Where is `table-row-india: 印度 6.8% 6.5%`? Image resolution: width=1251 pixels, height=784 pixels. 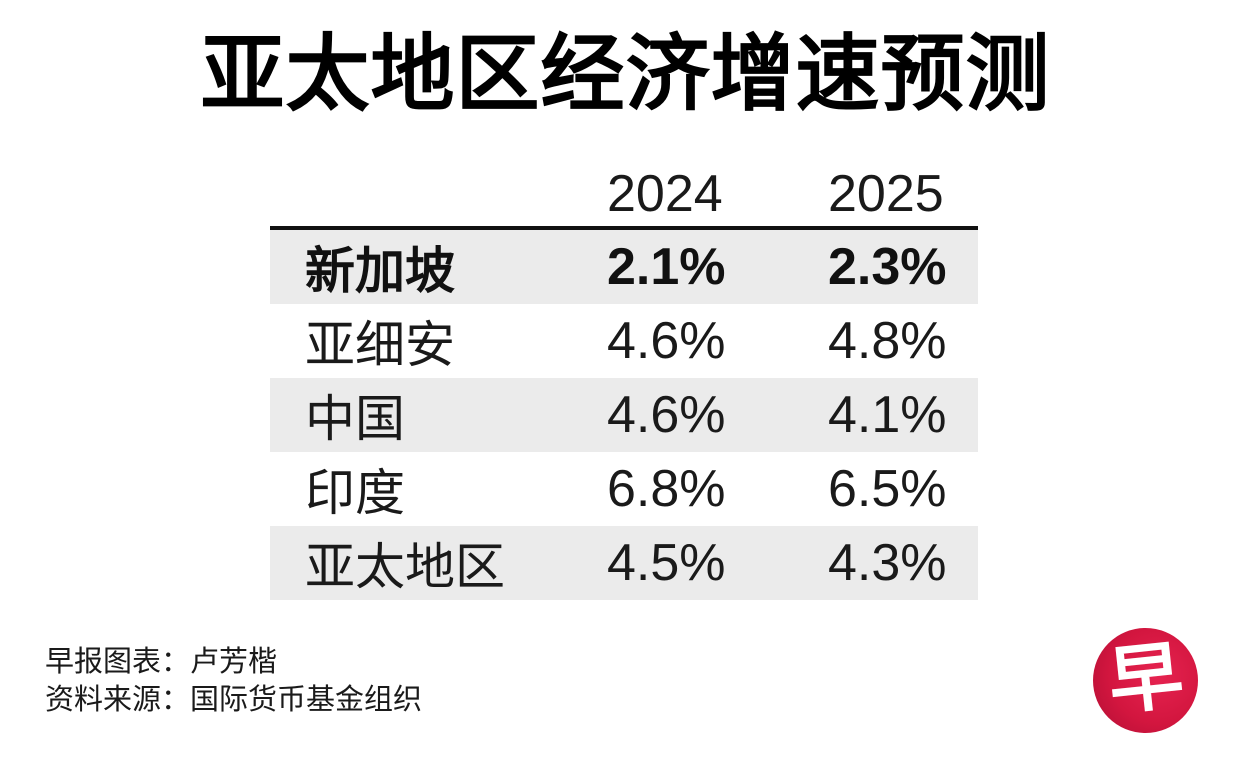
table-row-india: 印度 6.8% 6.5% is located at coordinates (624, 489).